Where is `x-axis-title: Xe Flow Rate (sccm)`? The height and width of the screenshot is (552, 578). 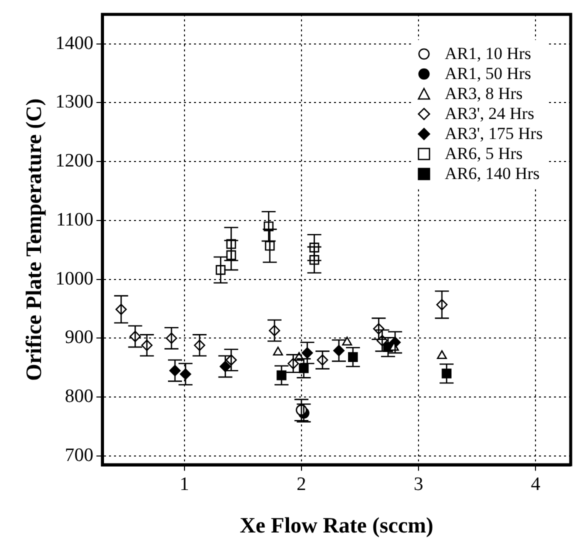 x-axis-title: Xe Flow Rate (sccm) is located at coordinates (337, 525).